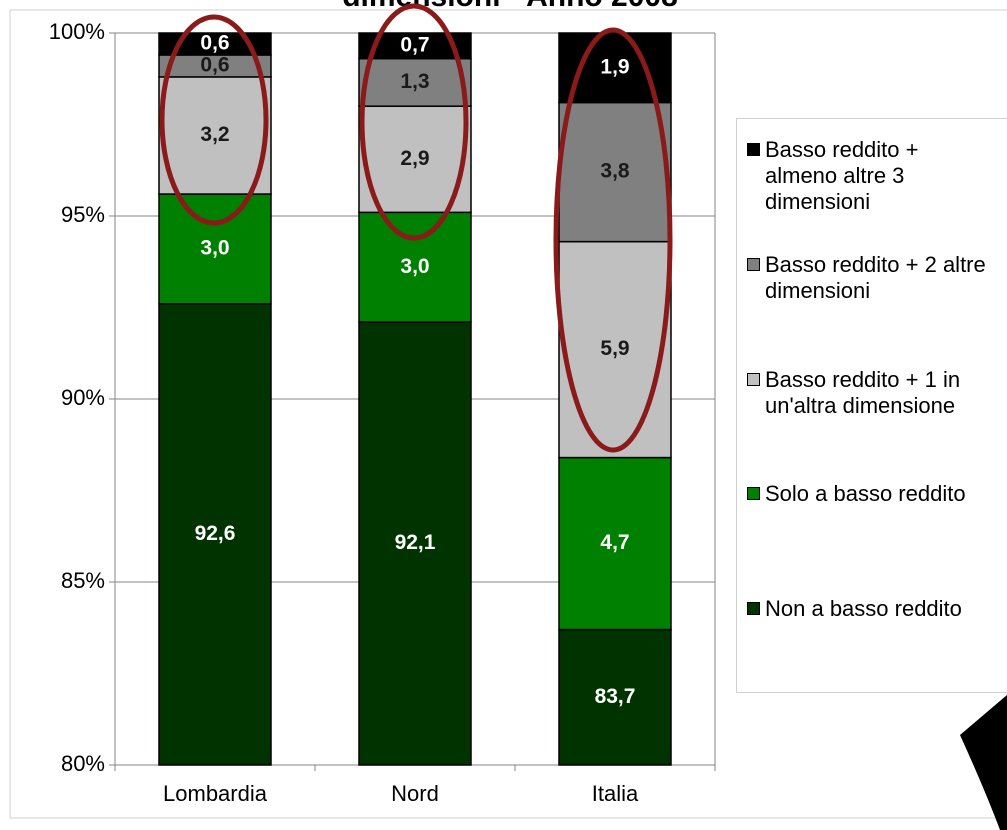  Describe the element at coordinates (415, 793) in the screenshot. I see `x-tick-label: Nord` at that location.